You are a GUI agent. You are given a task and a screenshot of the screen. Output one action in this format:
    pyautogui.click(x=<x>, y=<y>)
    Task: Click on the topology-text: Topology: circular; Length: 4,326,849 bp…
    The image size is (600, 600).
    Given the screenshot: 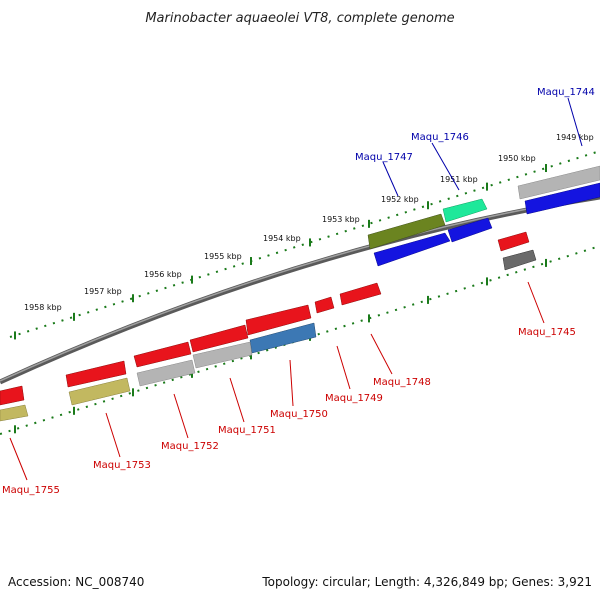 What is the action you would take?
    pyautogui.click(x=426, y=582)
    